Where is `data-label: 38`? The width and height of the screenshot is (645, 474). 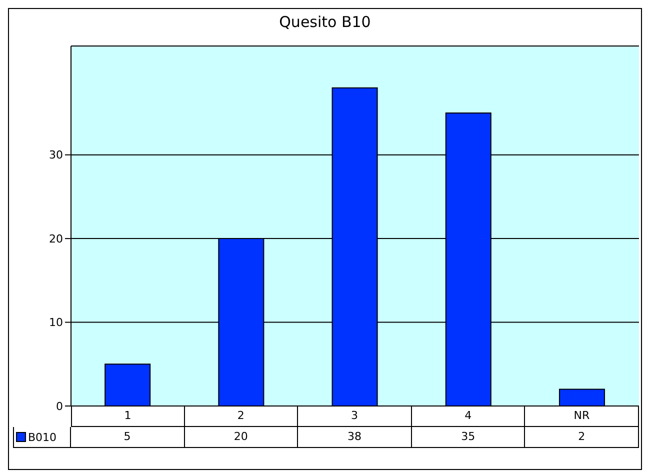
data-label: 38 is located at coordinates (355, 437).